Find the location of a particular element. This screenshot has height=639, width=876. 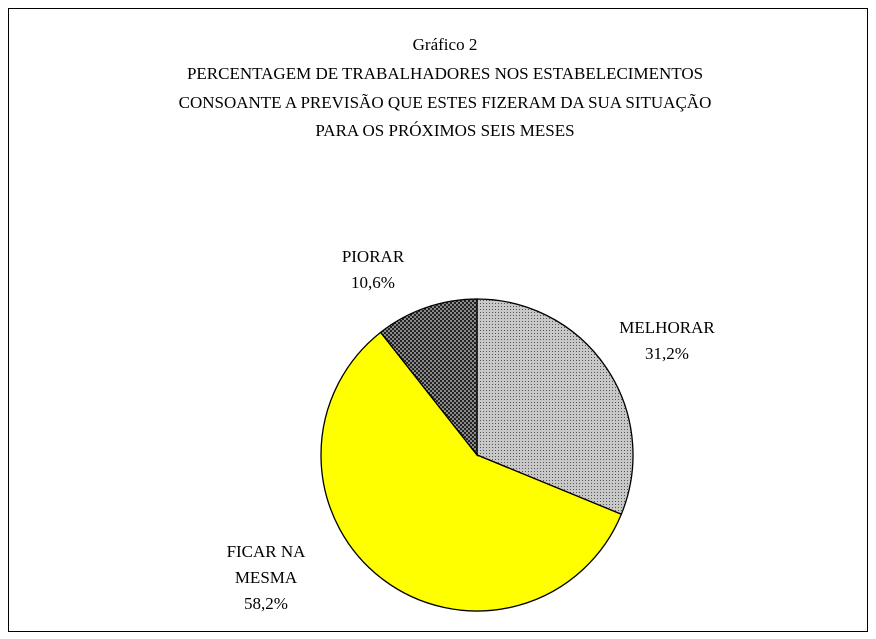

label-text: 10,6% is located at coordinates (373, 282).